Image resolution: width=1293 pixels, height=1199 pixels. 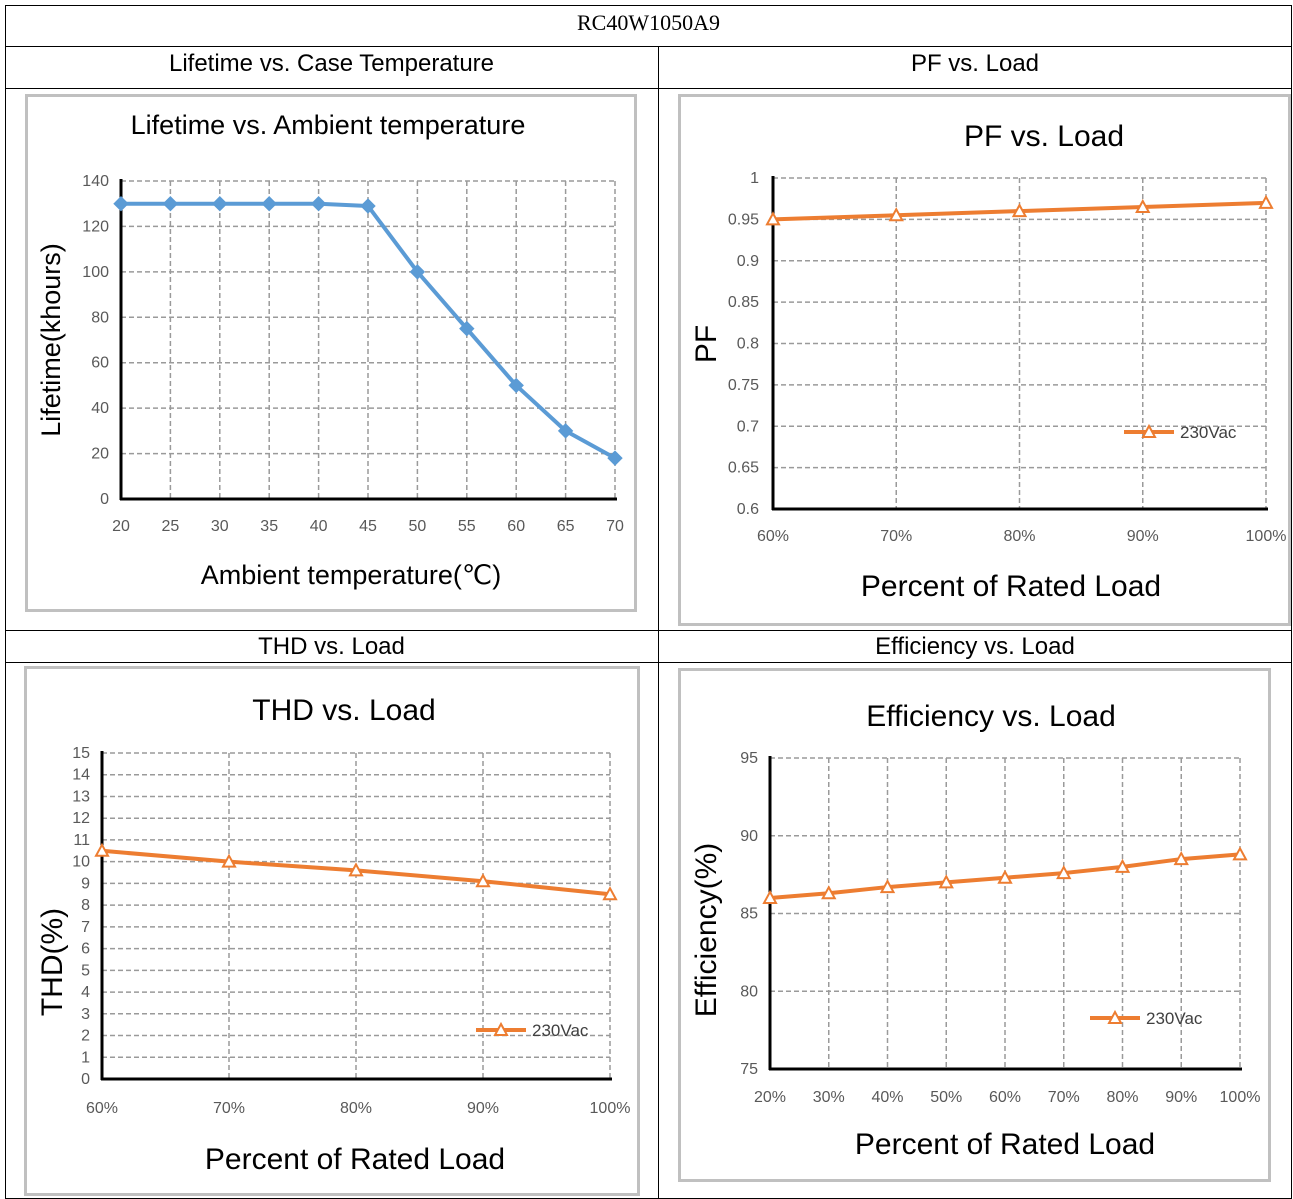 What do you see at coordinates (516, 526) in the screenshot?
I see `x-tick-label: 60` at bounding box center [516, 526].